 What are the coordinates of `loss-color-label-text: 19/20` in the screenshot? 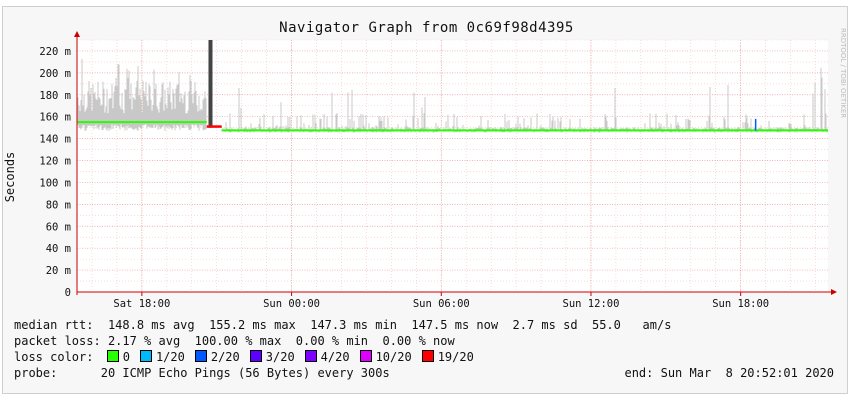 It's located at (455, 357).